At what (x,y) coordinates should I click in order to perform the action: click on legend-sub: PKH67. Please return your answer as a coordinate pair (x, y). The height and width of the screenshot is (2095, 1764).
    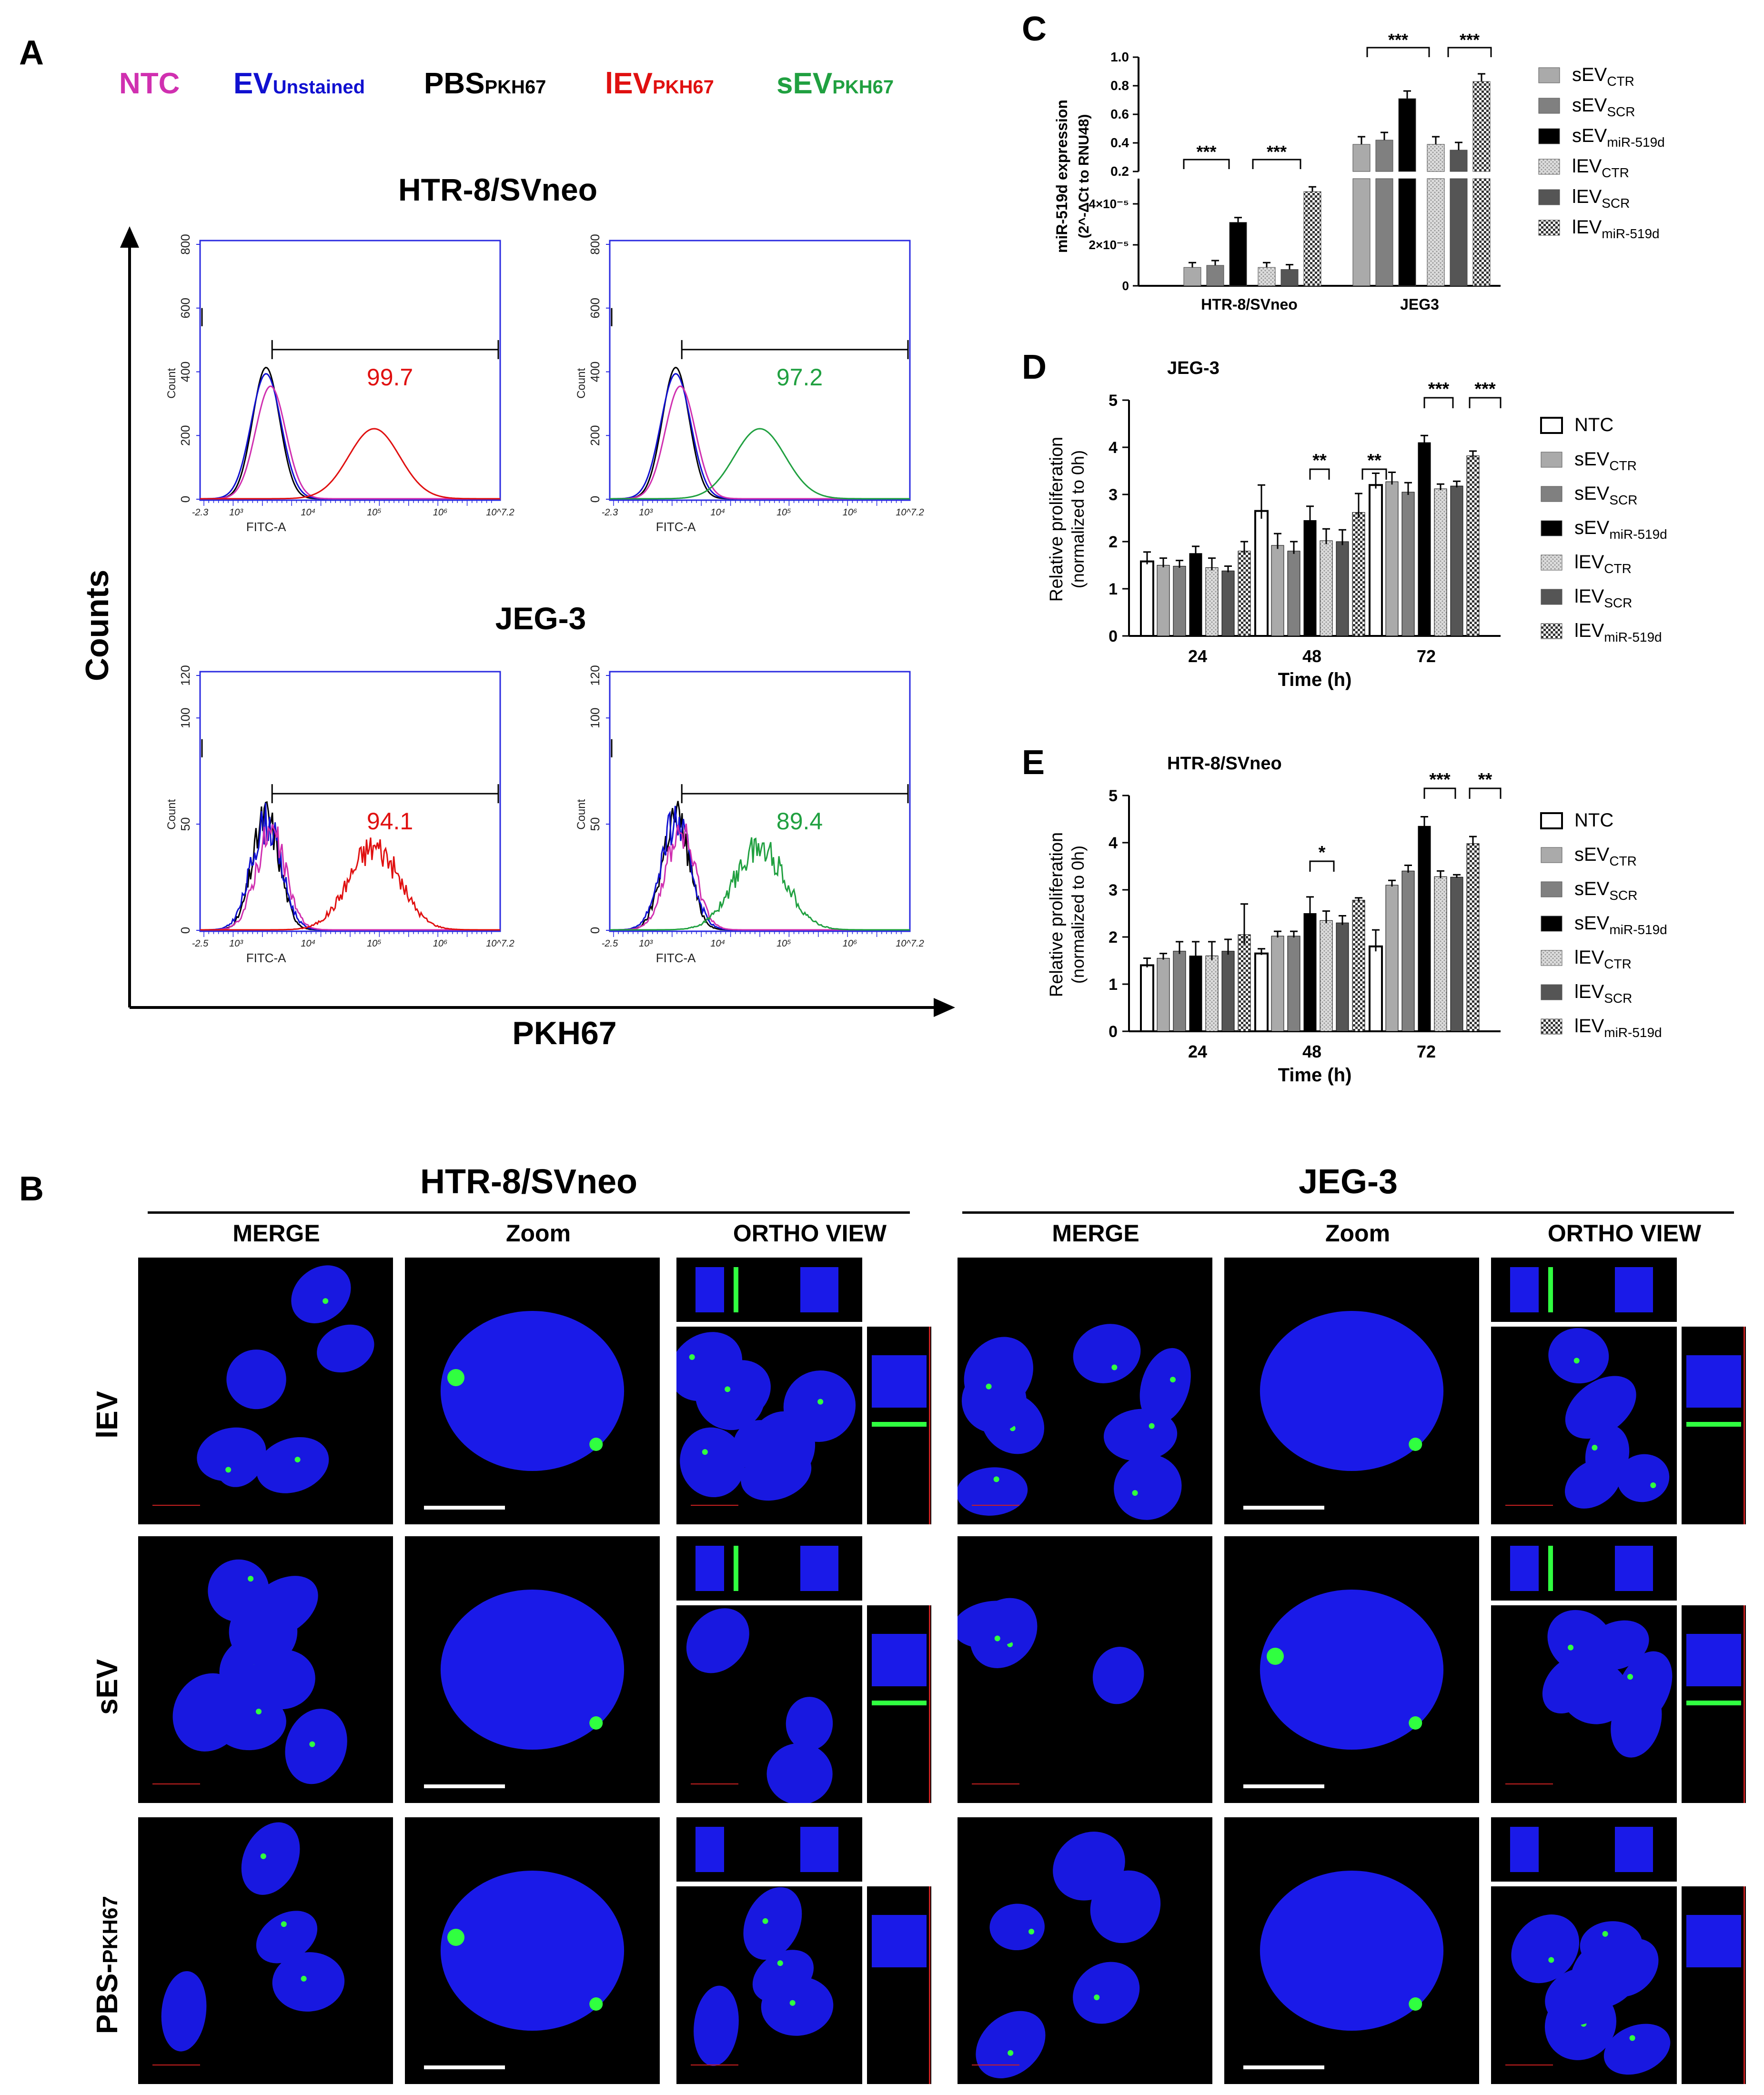
    Looking at the image, I should click on (863, 88).